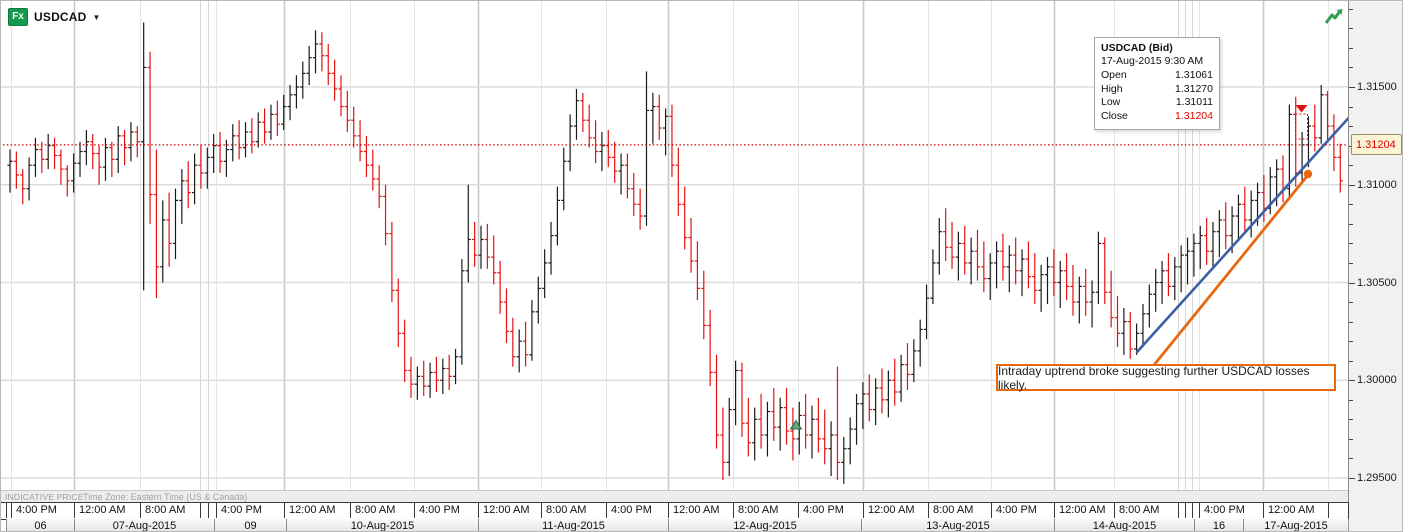 This screenshot has width=1403, height=532. Describe the element at coordinates (1377, 184) in the screenshot. I see `price-axis-label: 1.31000` at that location.